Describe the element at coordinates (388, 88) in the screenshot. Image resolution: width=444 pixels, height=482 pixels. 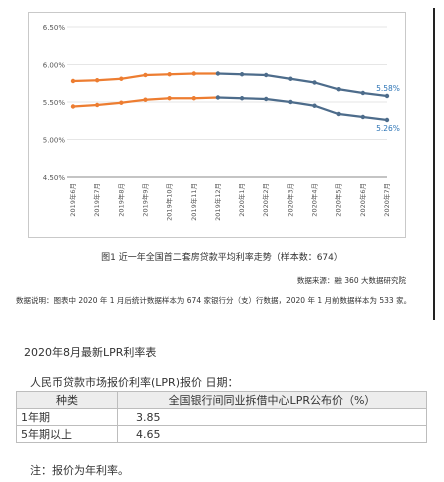
I see `end-data-label: 5.58%` at that location.